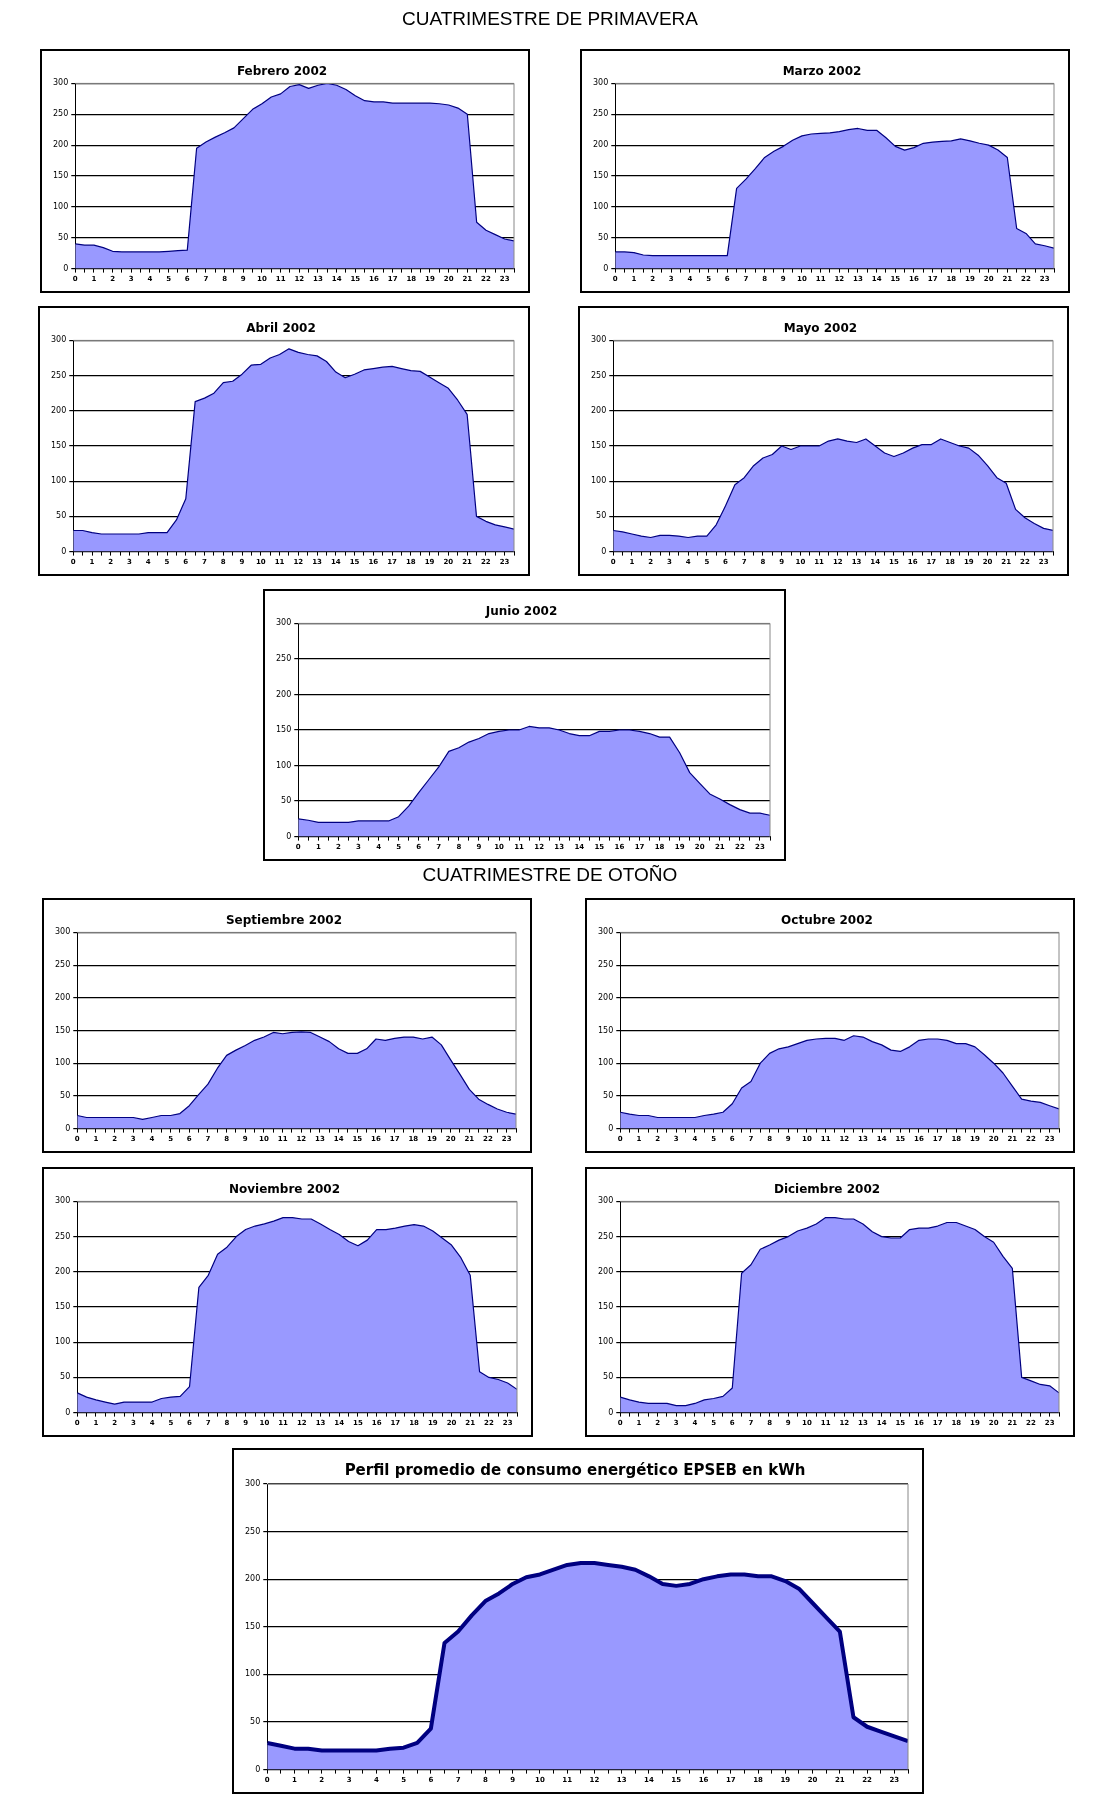  Describe the element at coordinates (282, 71) in the screenshot. I see `chart-title: Febrero 2002` at that location.